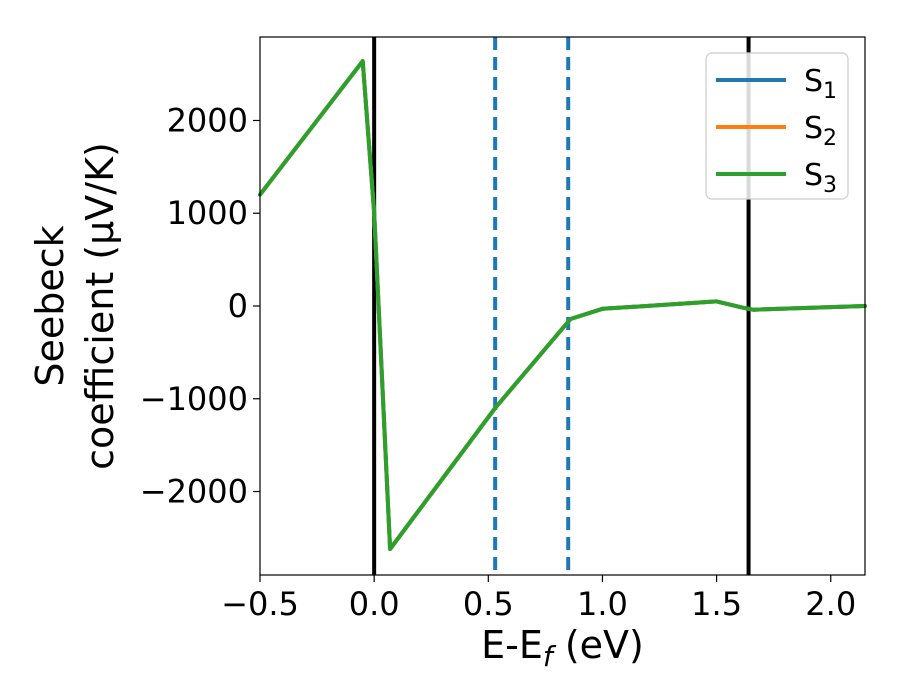 The image size is (900, 700). I want to click on x-tick-label: −0.5, so click(260, 604).